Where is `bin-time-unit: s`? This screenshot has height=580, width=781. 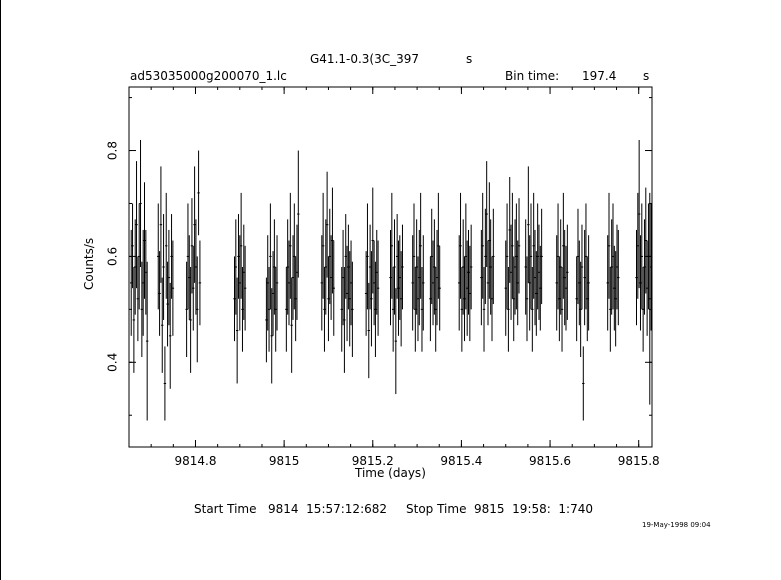
bin-time-unit: s is located at coordinates (646, 76).